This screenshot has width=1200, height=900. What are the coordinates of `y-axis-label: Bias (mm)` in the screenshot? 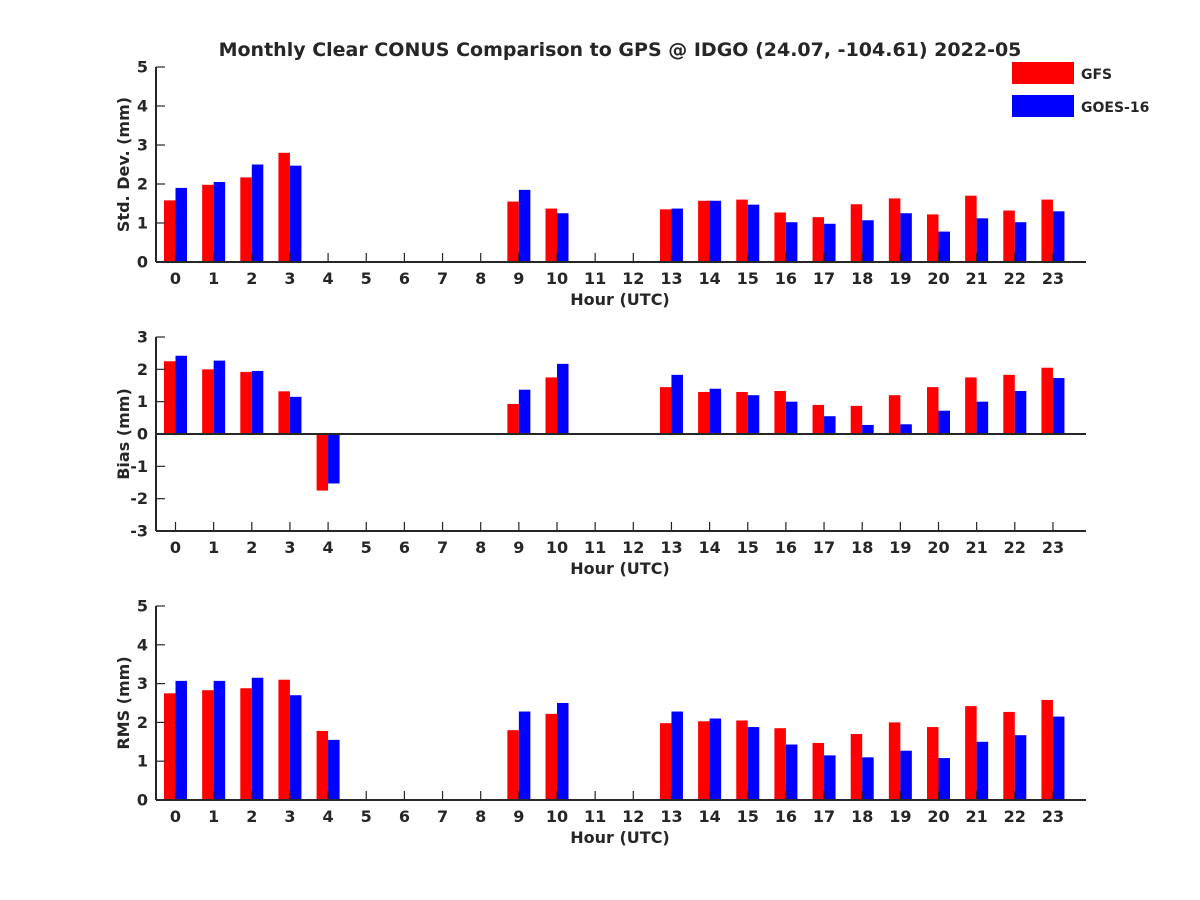 It's located at (123, 434).